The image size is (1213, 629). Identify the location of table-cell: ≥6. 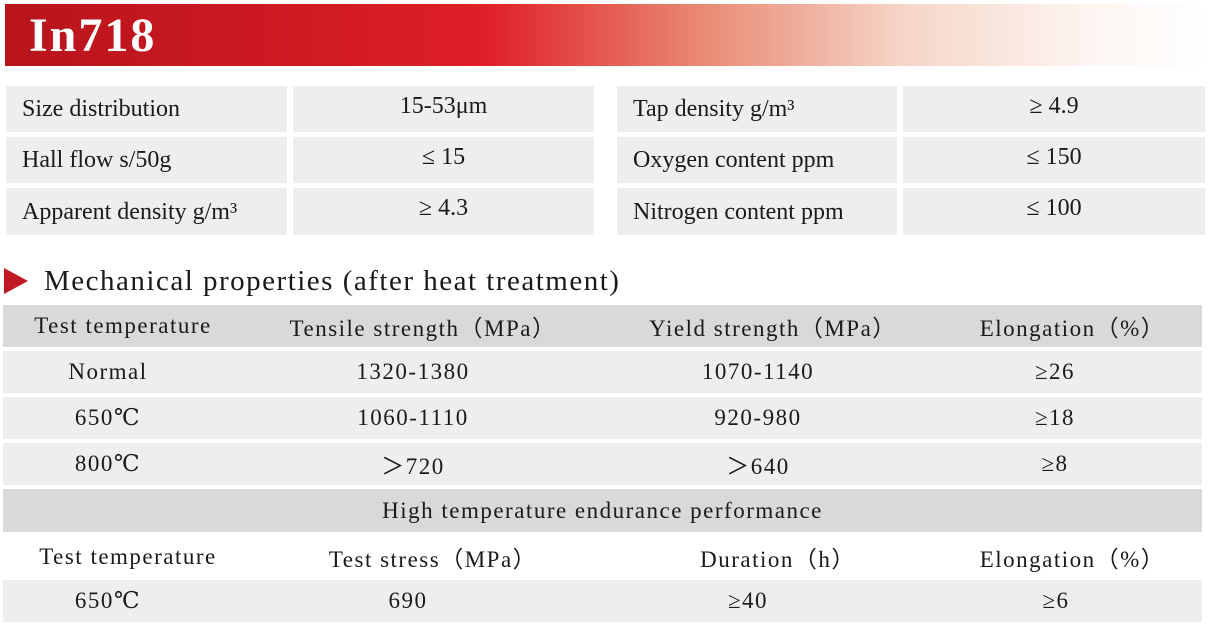
(1056, 600).